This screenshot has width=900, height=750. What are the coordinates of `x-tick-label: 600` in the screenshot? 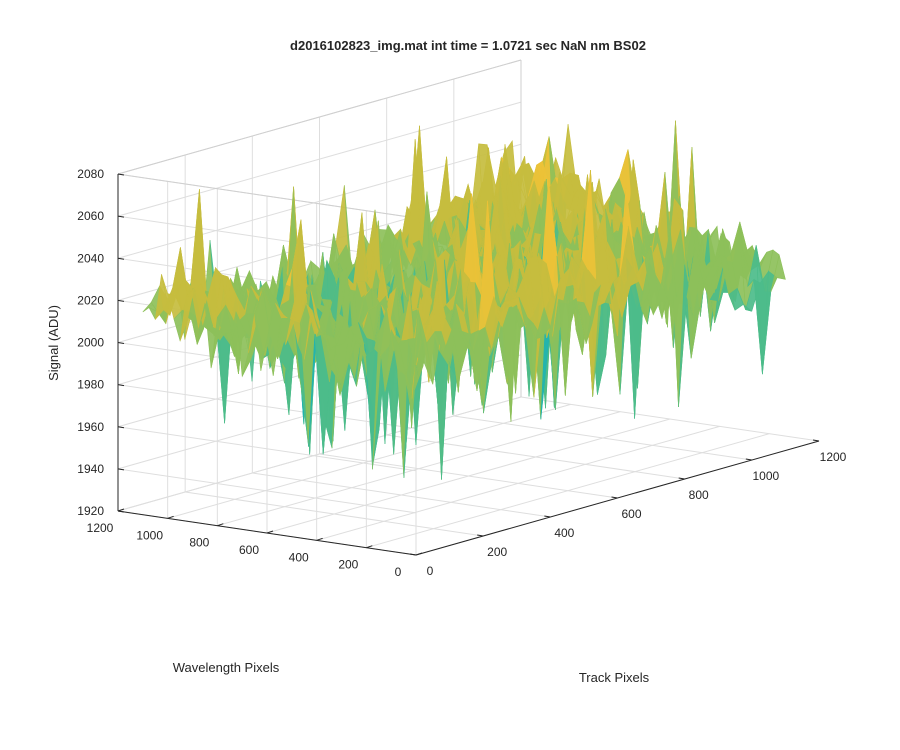 It's located at (631, 514).